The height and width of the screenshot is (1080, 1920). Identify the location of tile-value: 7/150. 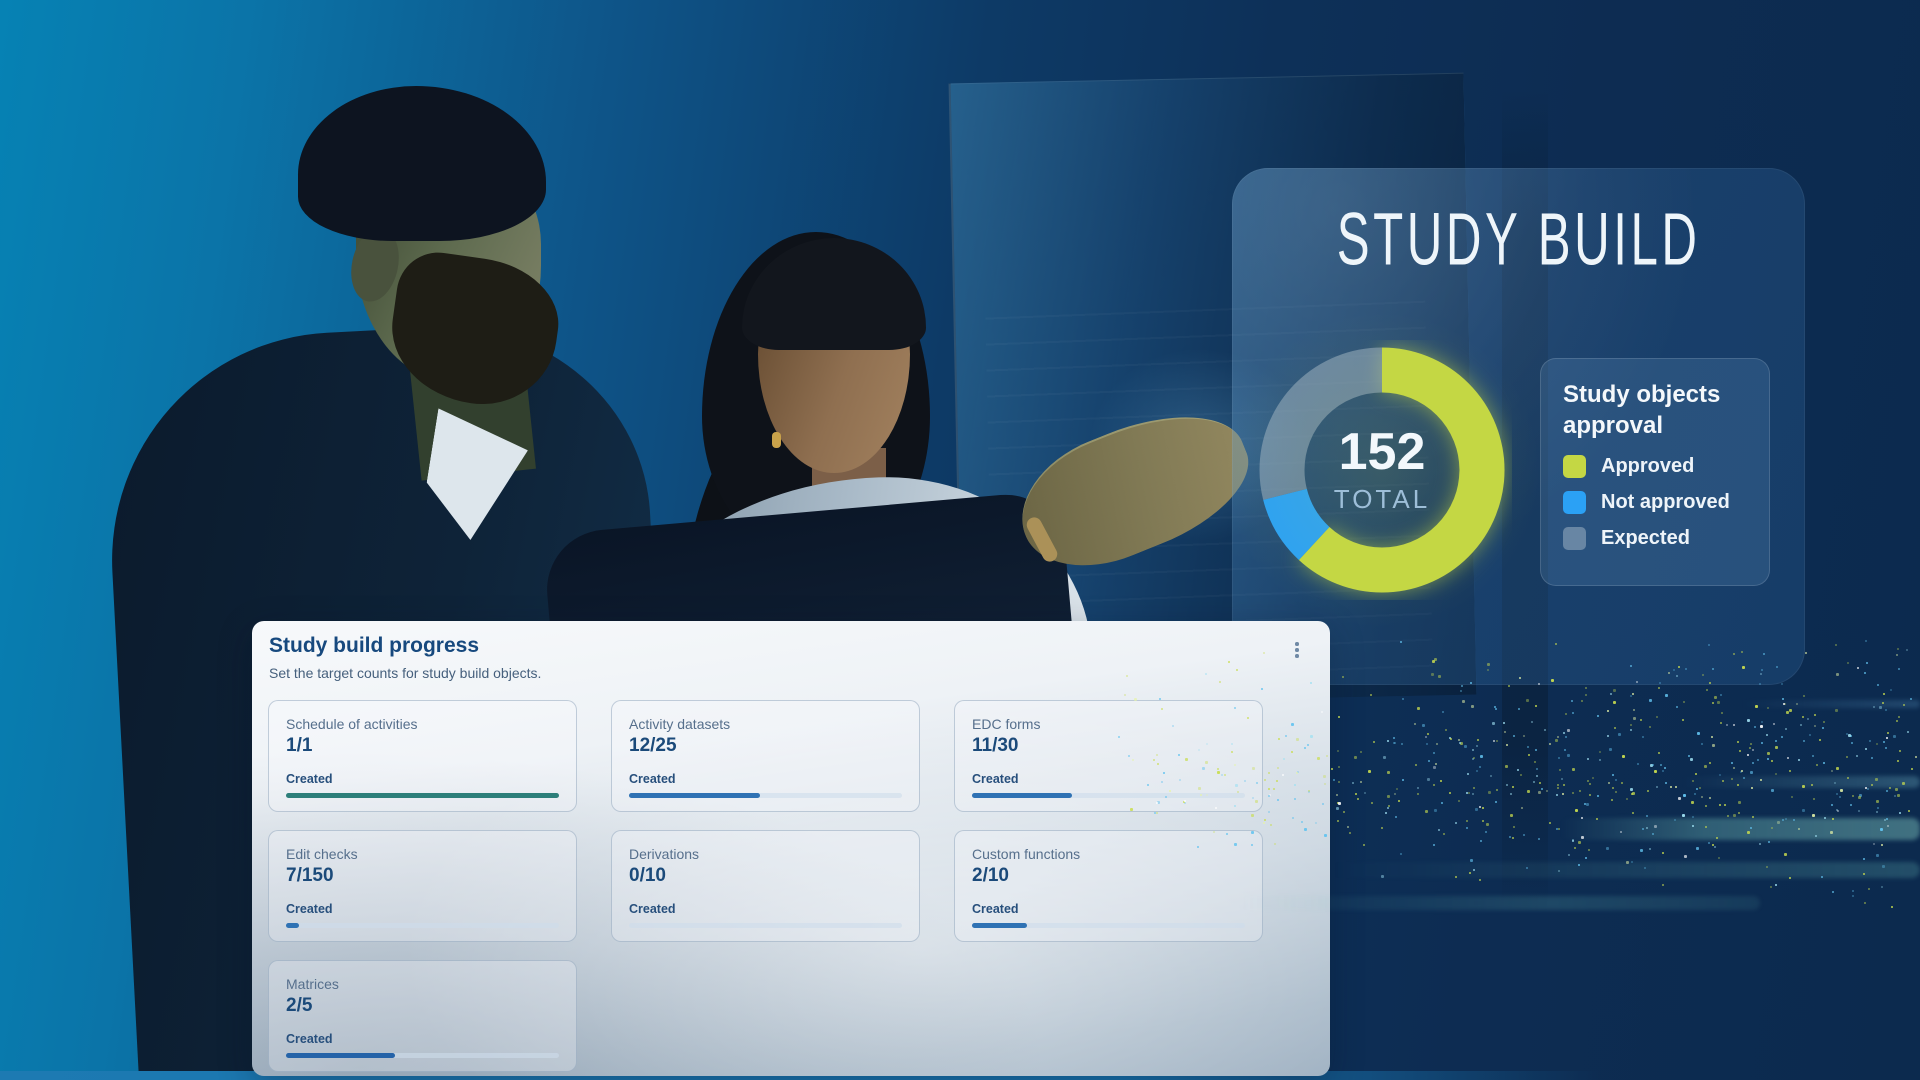
(310, 875).